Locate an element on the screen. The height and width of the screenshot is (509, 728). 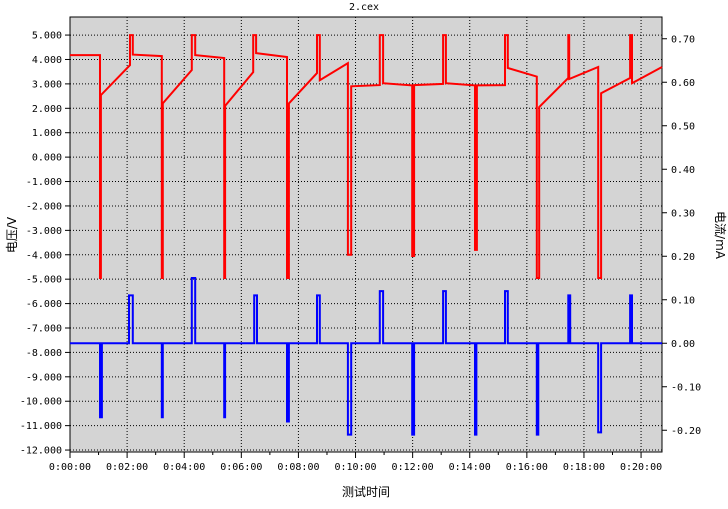
y-tick-label: -1.000 is located at coordinates (44, 182).